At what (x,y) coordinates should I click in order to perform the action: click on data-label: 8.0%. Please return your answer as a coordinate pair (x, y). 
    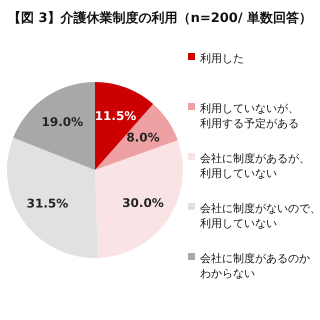
    Looking at the image, I should click on (143, 137).